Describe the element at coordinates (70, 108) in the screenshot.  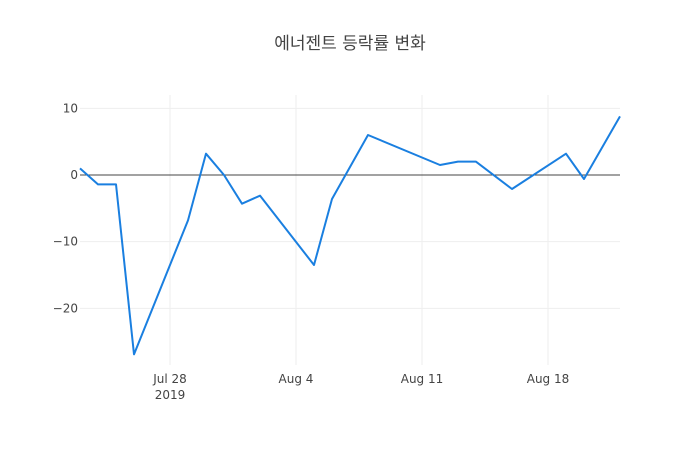
I see `y-tick-label: 10` at that location.